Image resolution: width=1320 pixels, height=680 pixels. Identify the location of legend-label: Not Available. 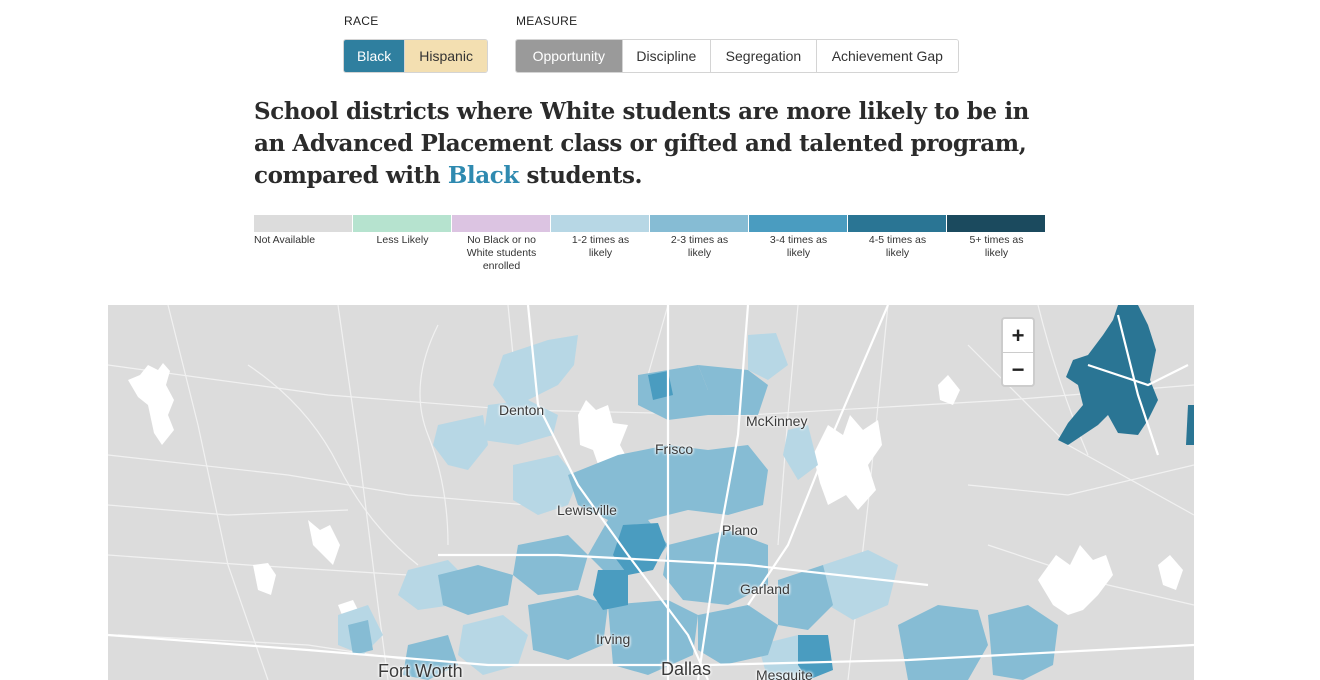
(285, 240).